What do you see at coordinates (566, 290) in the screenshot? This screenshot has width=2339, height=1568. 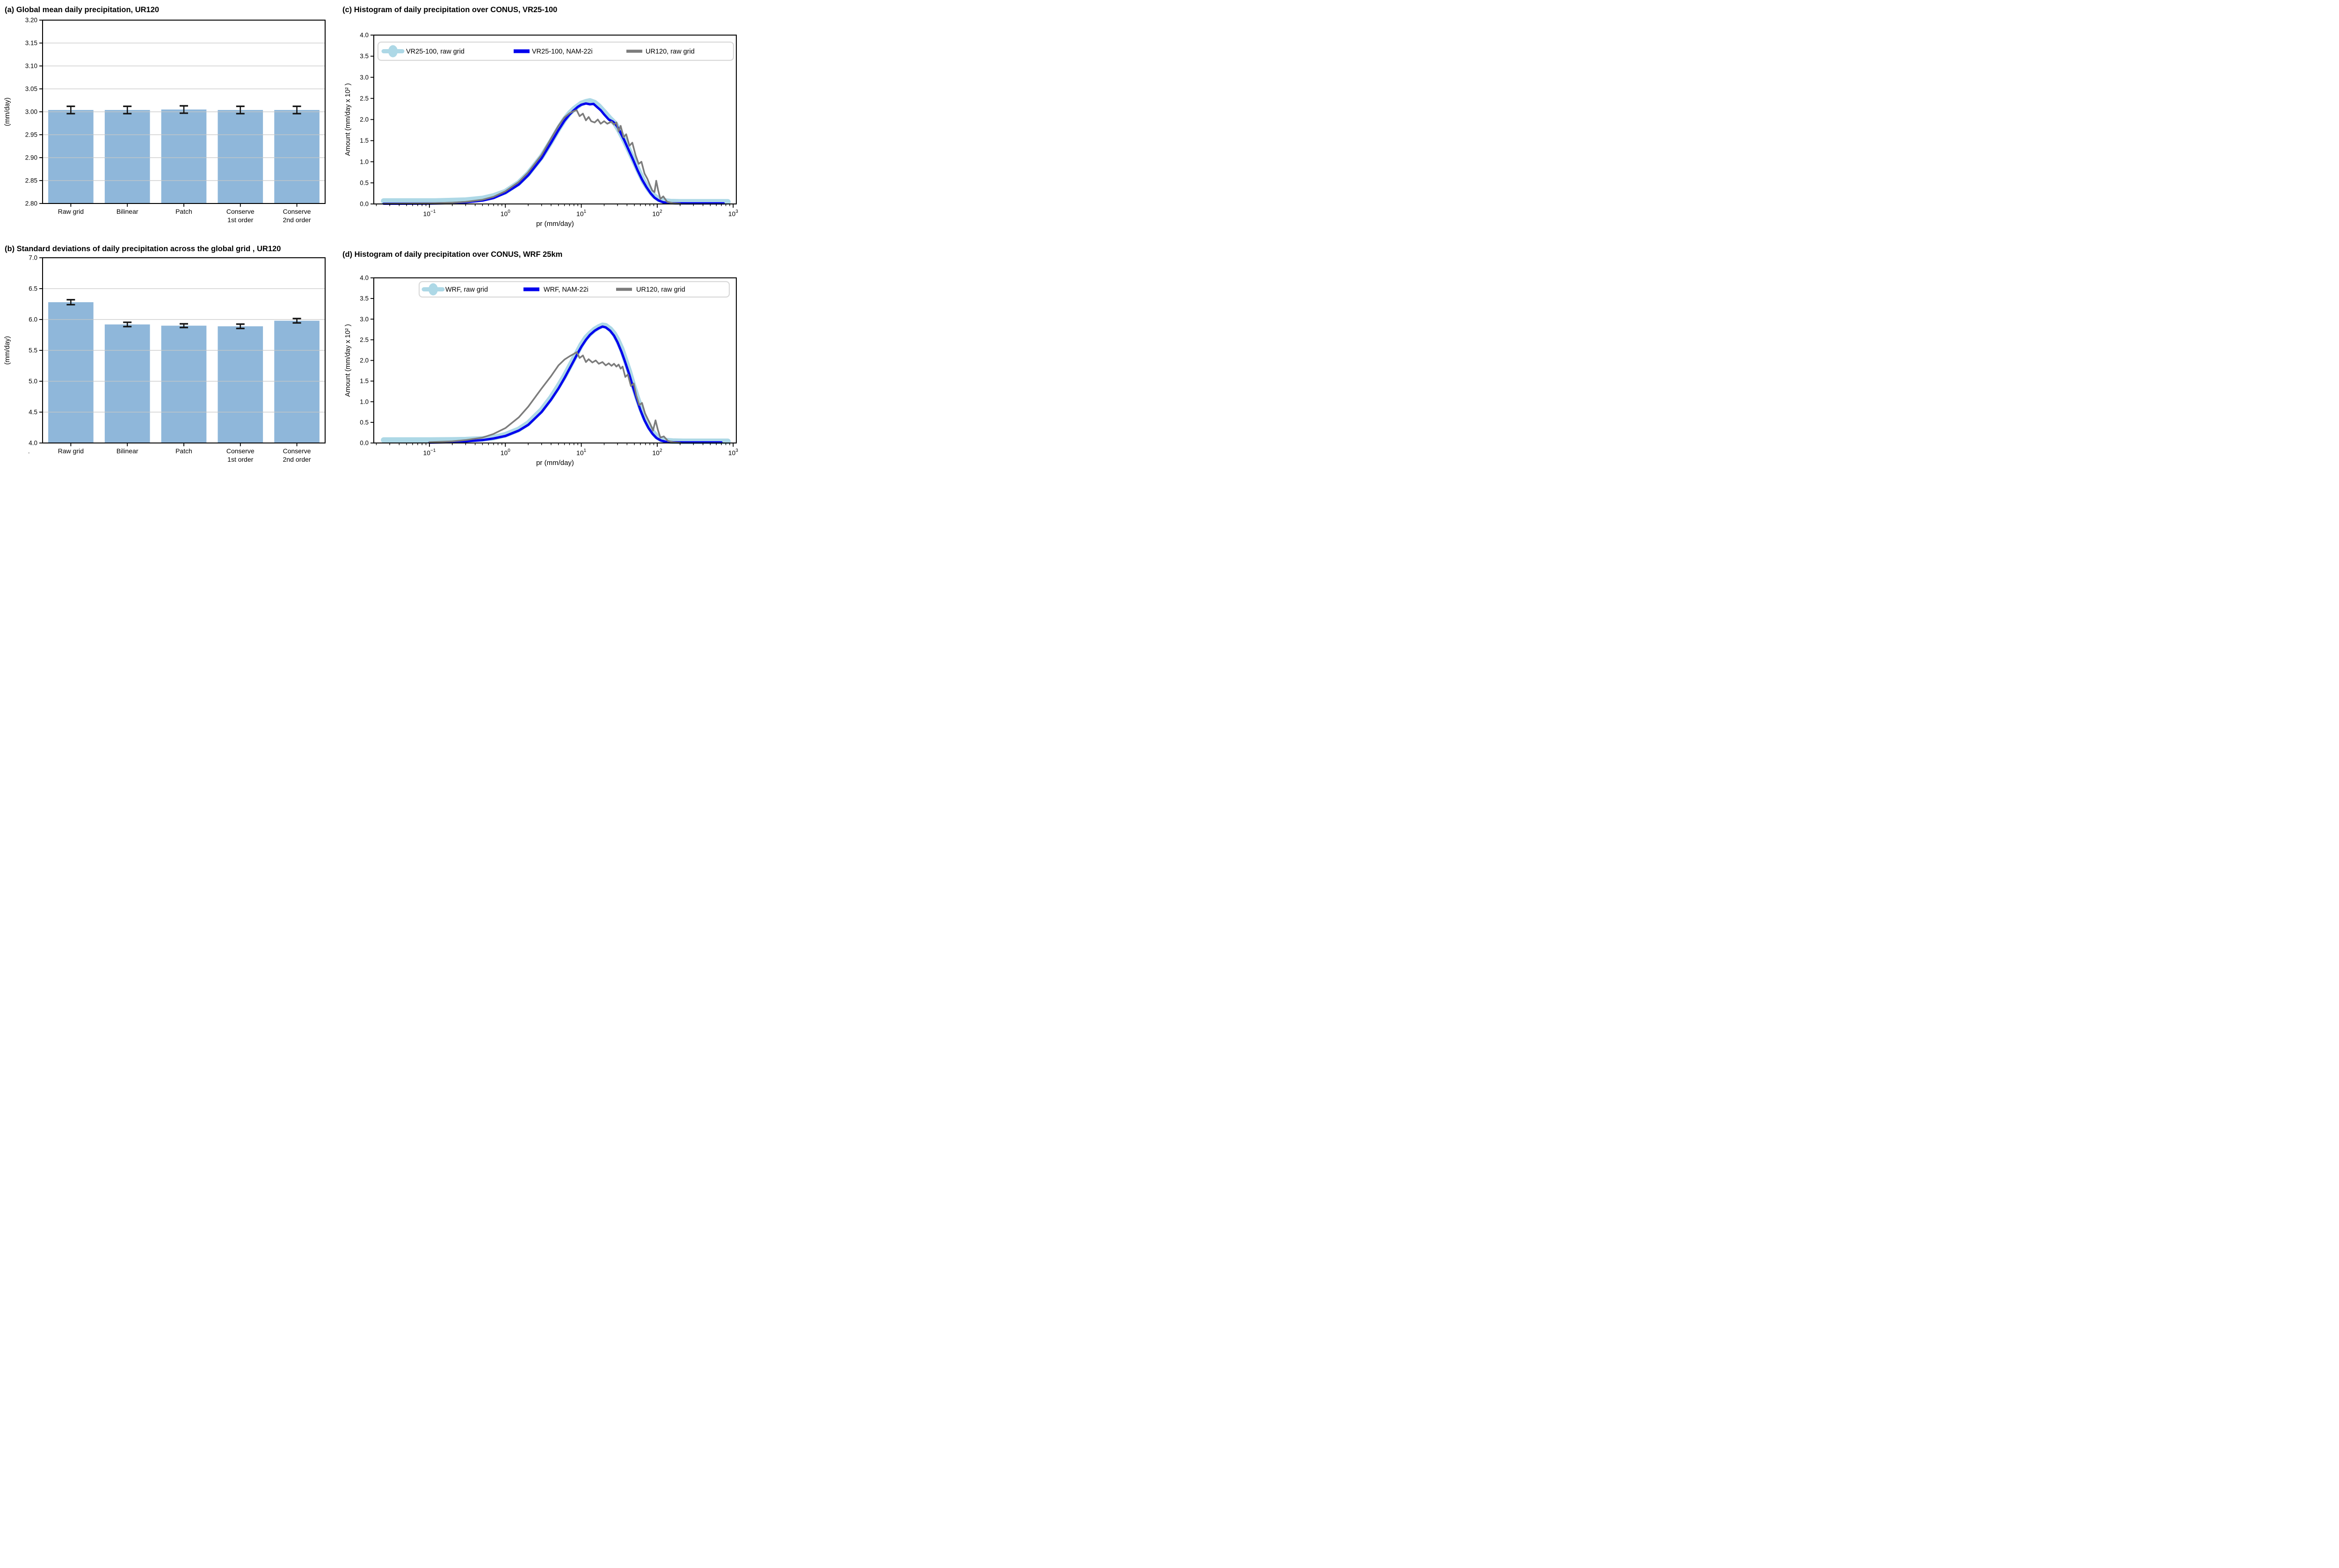 I see `legend-label: WRF, NAM-22i` at bounding box center [566, 290].